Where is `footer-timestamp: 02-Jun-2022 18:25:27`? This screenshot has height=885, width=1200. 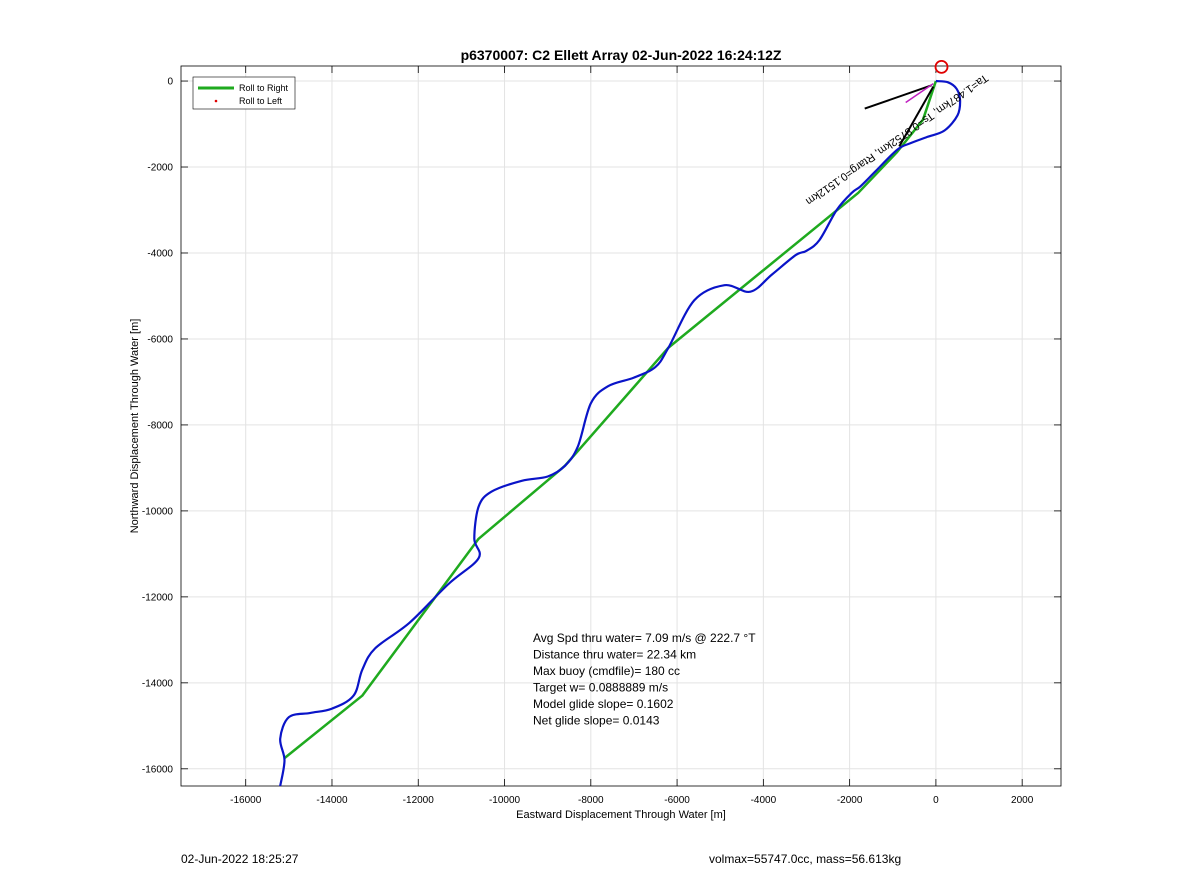
footer-timestamp: 02-Jun-2022 18:25:27 is located at coordinates (240, 859).